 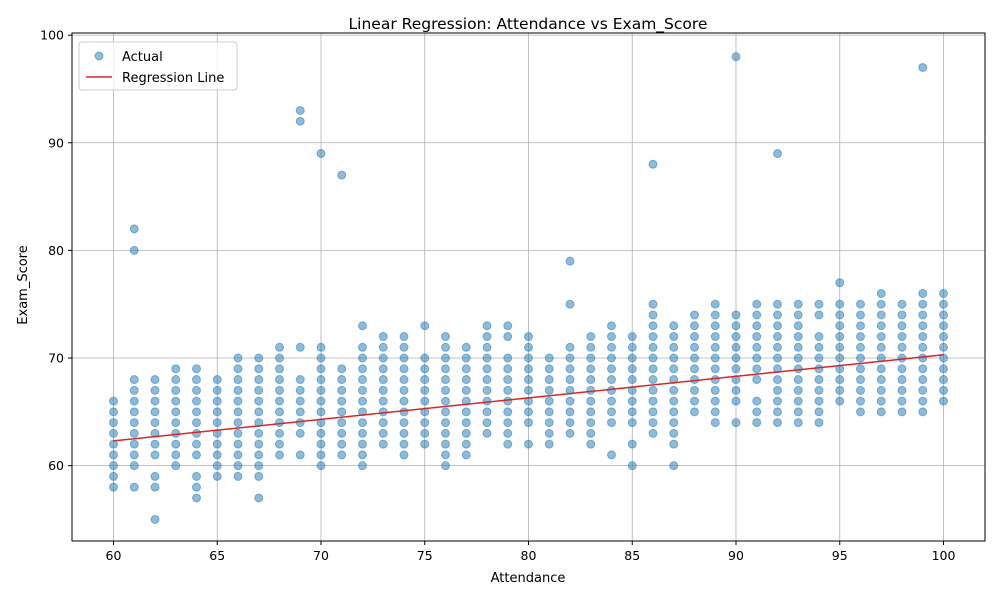 I want to click on legend-box, so click(x=158, y=66).